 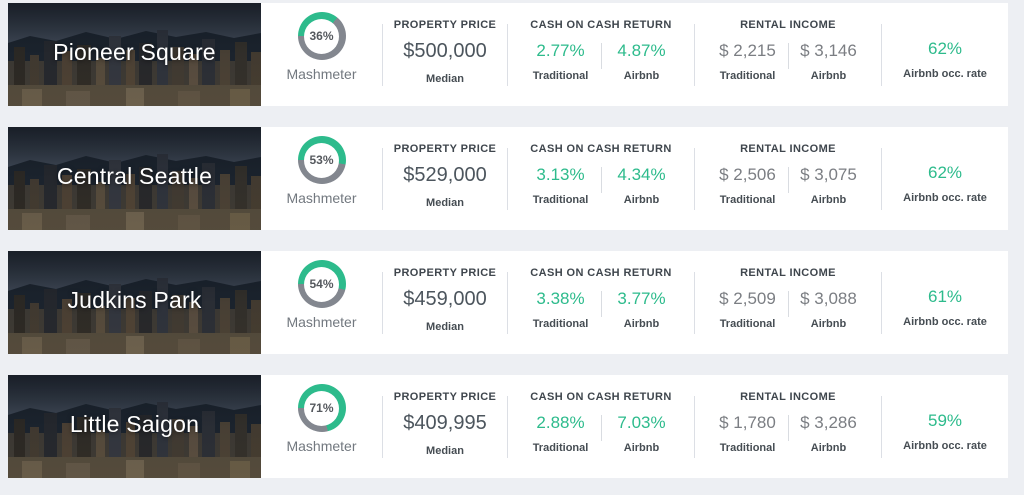 I want to click on rent-airbnb-value: $ 3,146, so click(x=828, y=50).